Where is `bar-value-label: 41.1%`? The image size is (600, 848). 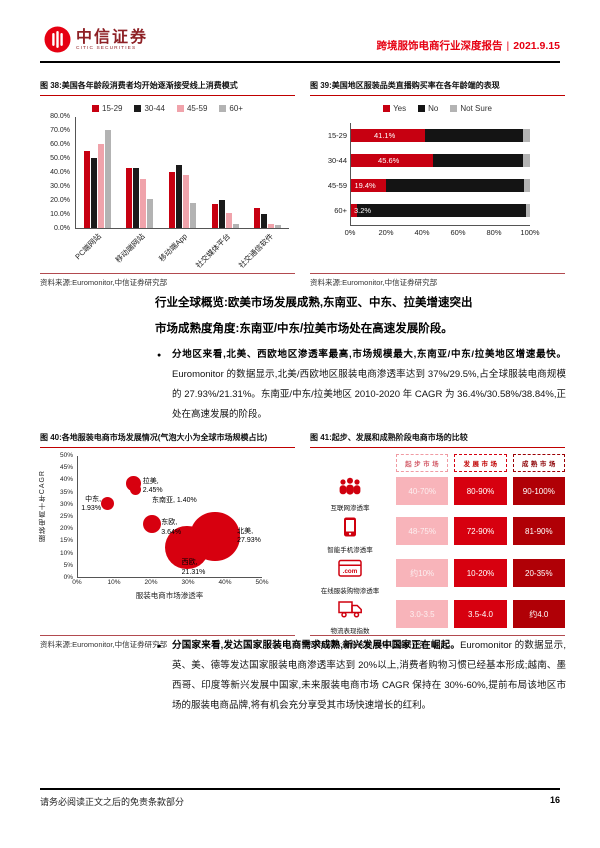
bar-value-label: 41.1% is located at coordinates (384, 135).